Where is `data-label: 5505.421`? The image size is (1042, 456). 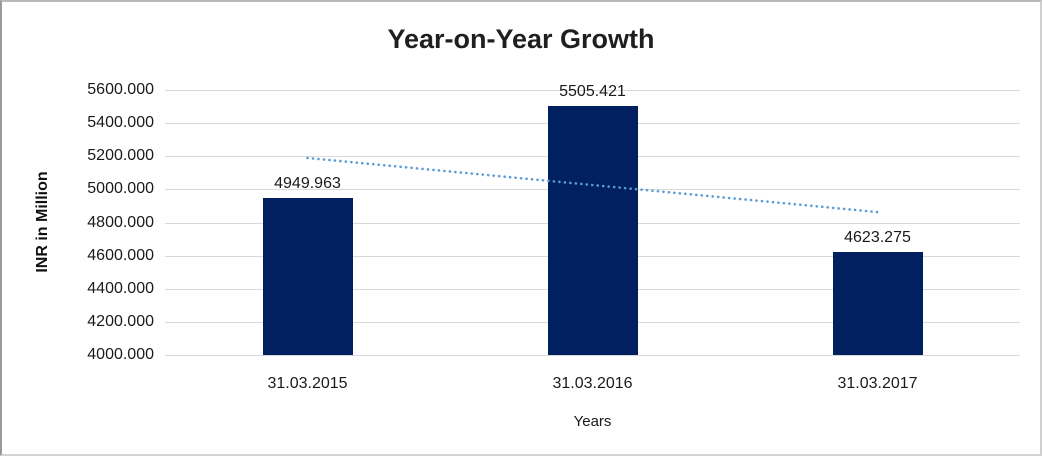 data-label: 5505.421 is located at coordinates (592, 91).